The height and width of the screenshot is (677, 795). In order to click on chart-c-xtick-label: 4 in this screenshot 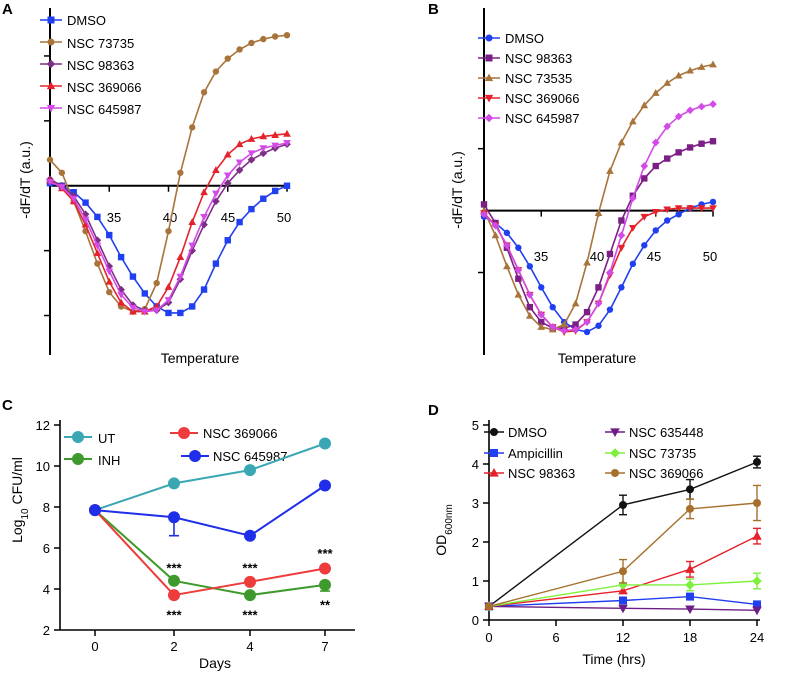, I will do `click(249, 646)`.